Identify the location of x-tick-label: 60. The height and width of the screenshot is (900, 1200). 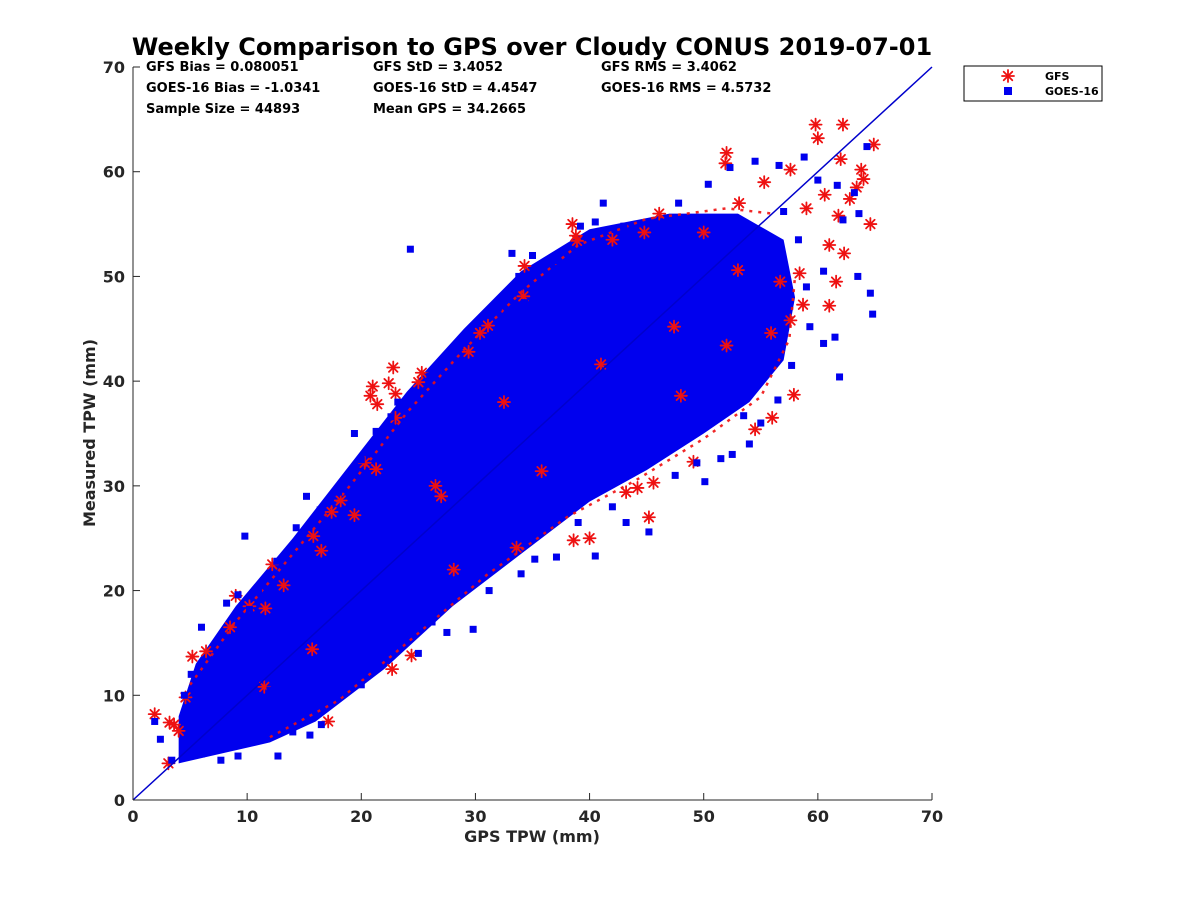
(818, 816).